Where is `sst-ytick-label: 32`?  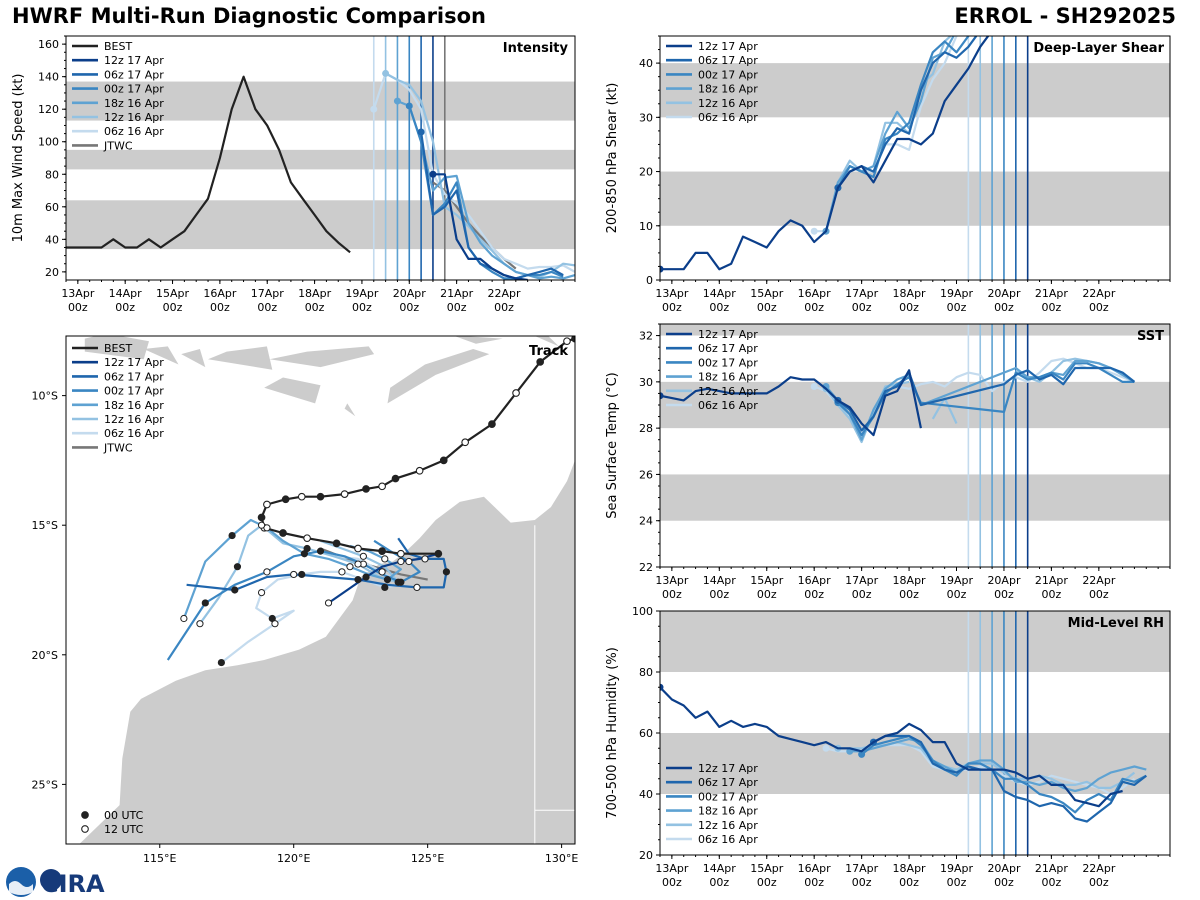
sst-ytick-label: 32 is located at coordinates (646, 336).